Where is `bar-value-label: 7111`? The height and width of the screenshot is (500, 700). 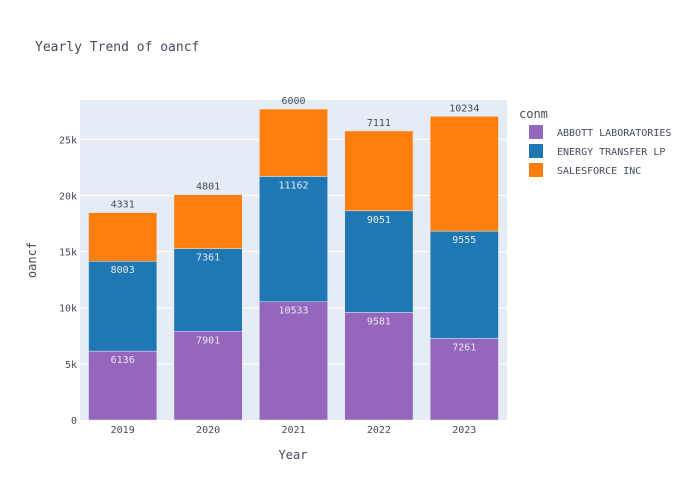 bar-value-label: 7111 is located at coordinates (379, 123).